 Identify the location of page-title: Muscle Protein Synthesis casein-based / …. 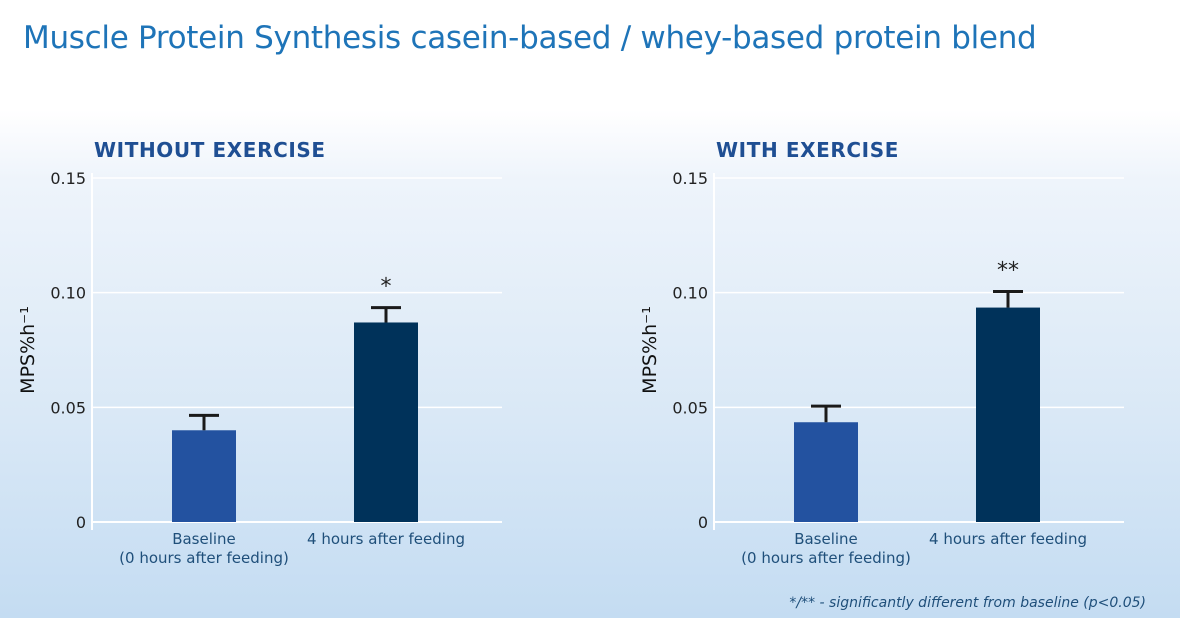
(530, 38).